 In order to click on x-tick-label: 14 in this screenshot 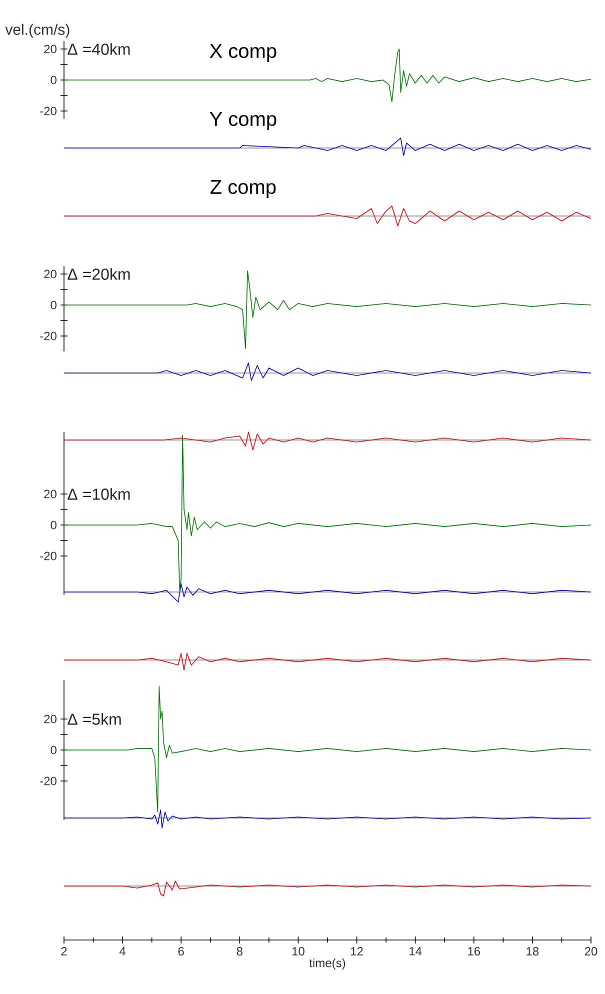, I will do `click(416, 951)`.